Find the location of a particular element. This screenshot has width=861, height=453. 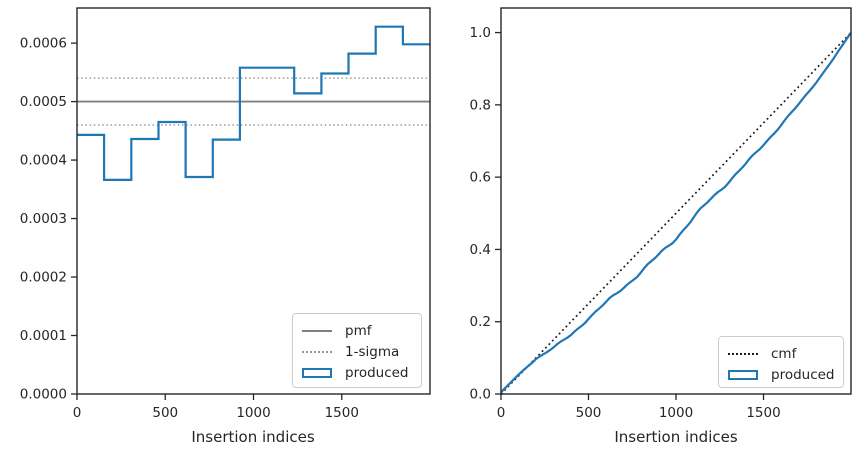

legend-label-produced-right: produced is located at coordinates (803, 374).